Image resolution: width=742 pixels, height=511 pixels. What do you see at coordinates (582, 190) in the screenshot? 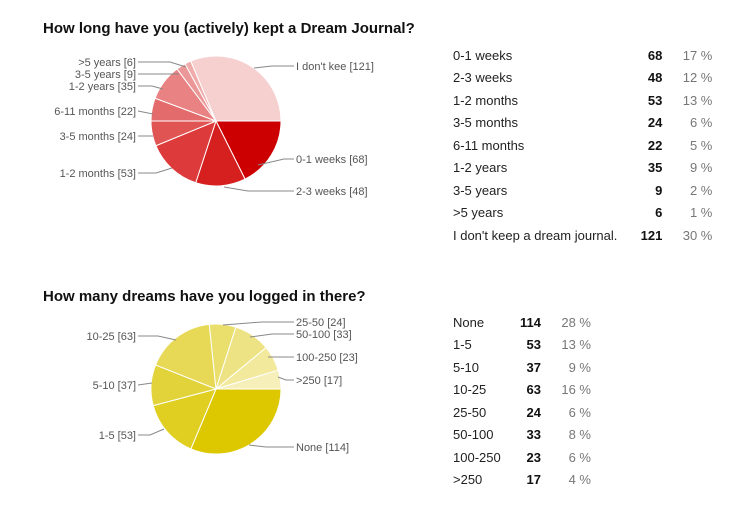
I see `table-row: 3-5 years 9 2 %` at bounding box center [582, 190].